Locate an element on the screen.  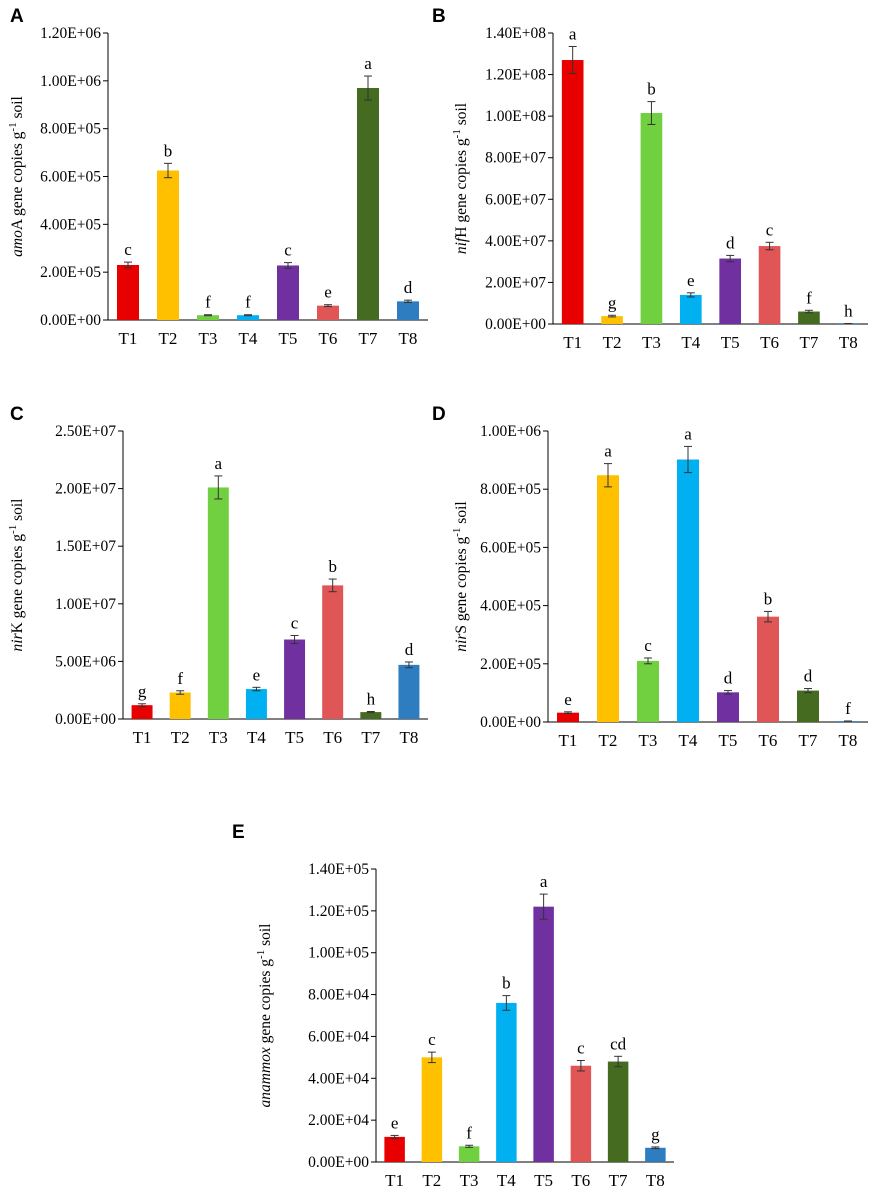
y-axis-title: nirS gene copies g-1 soil is located at coordinates (460, 576).